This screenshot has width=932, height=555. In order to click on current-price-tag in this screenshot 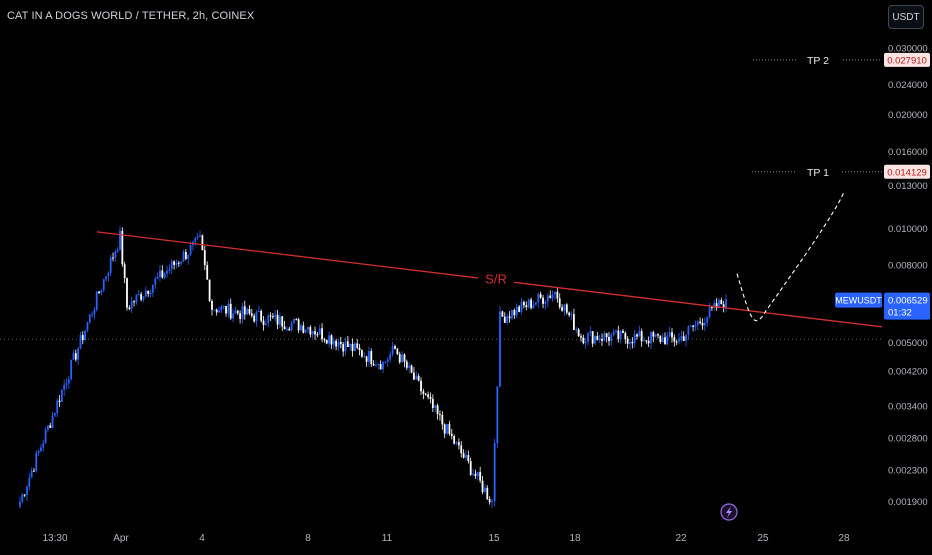, I will do `click(907, 306)`.